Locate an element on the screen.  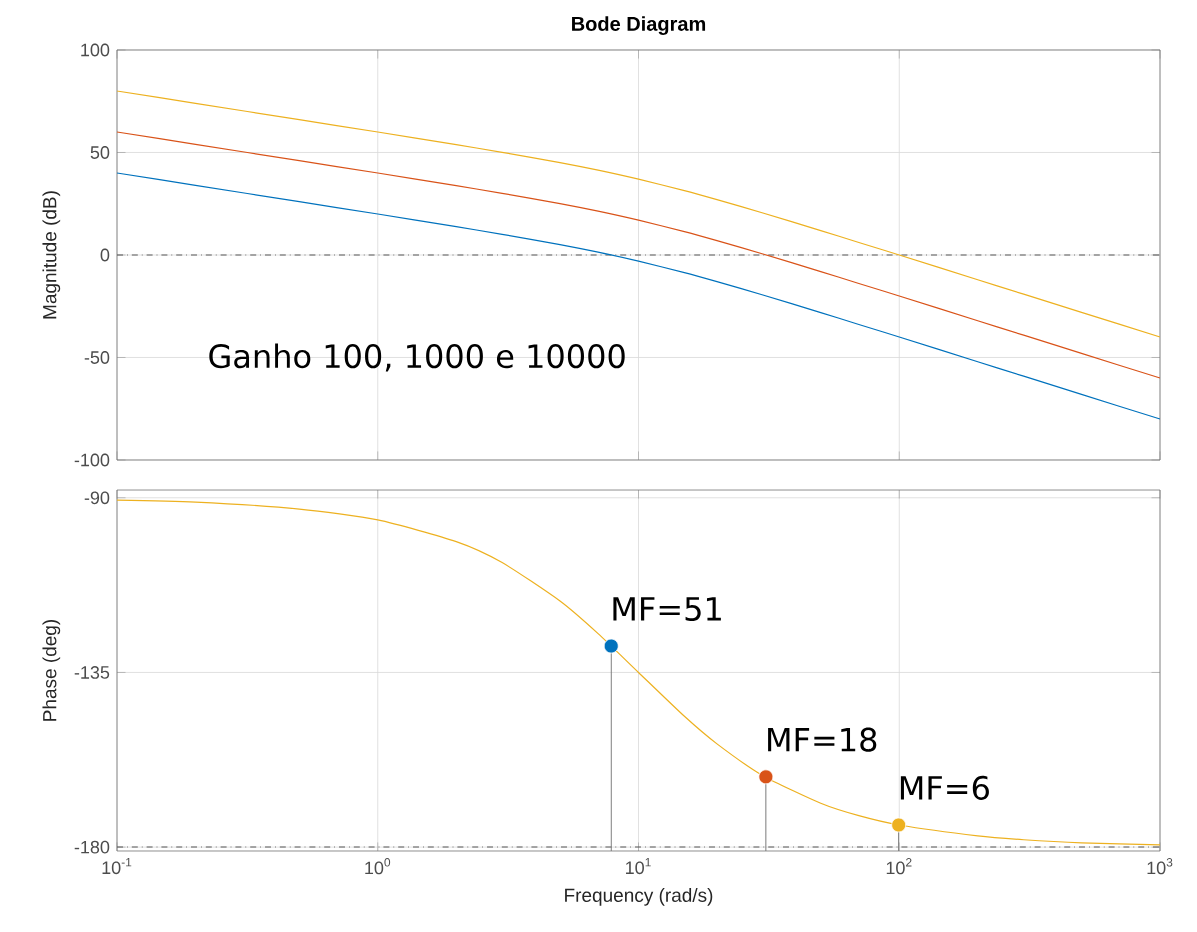
annotation: MF=18 is located at coordinates (822, 739).